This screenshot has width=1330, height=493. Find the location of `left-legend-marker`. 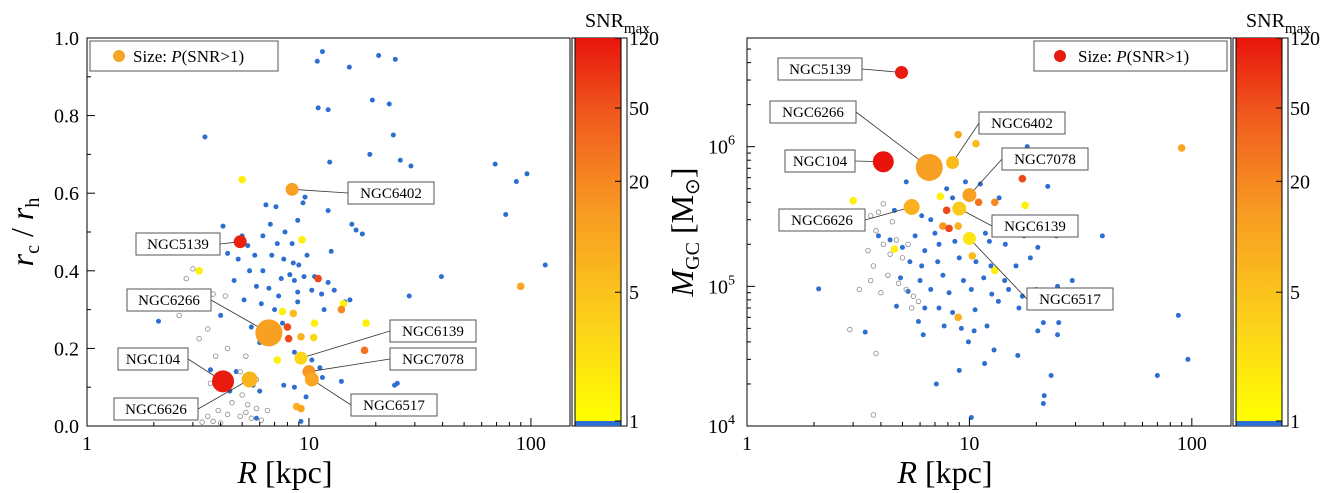

left-legend-marker is located at coordinates (119, 56).